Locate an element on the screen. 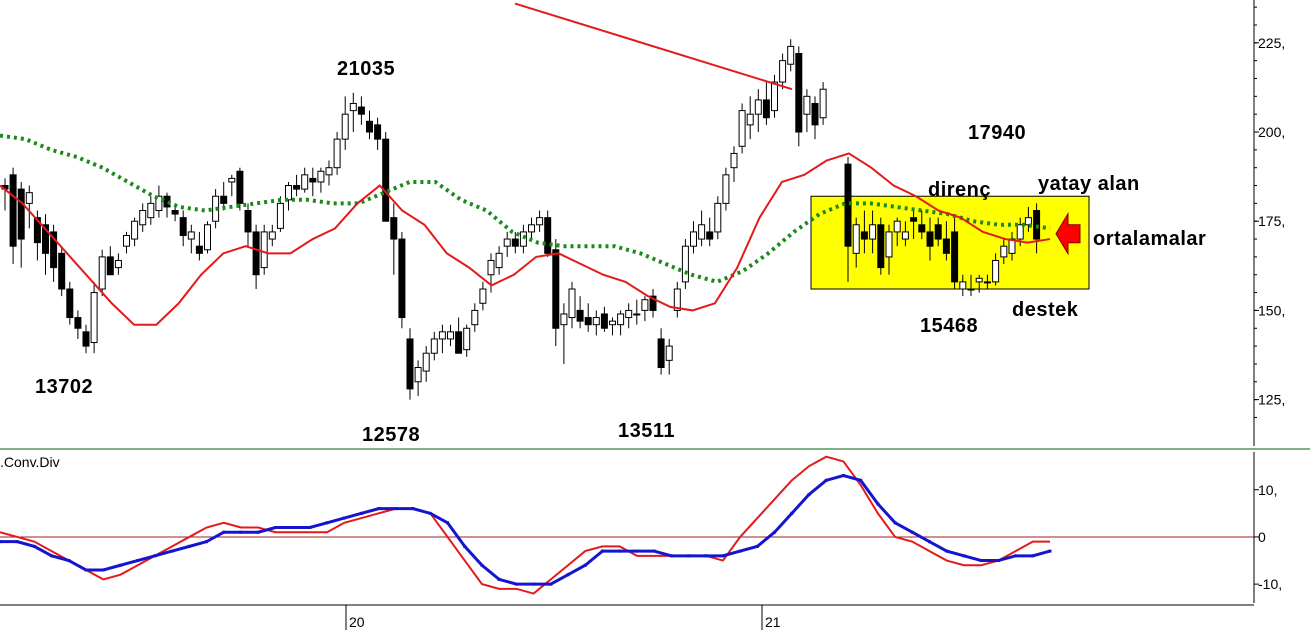  label-13702: 13702 is located at coordinates (64, 387).